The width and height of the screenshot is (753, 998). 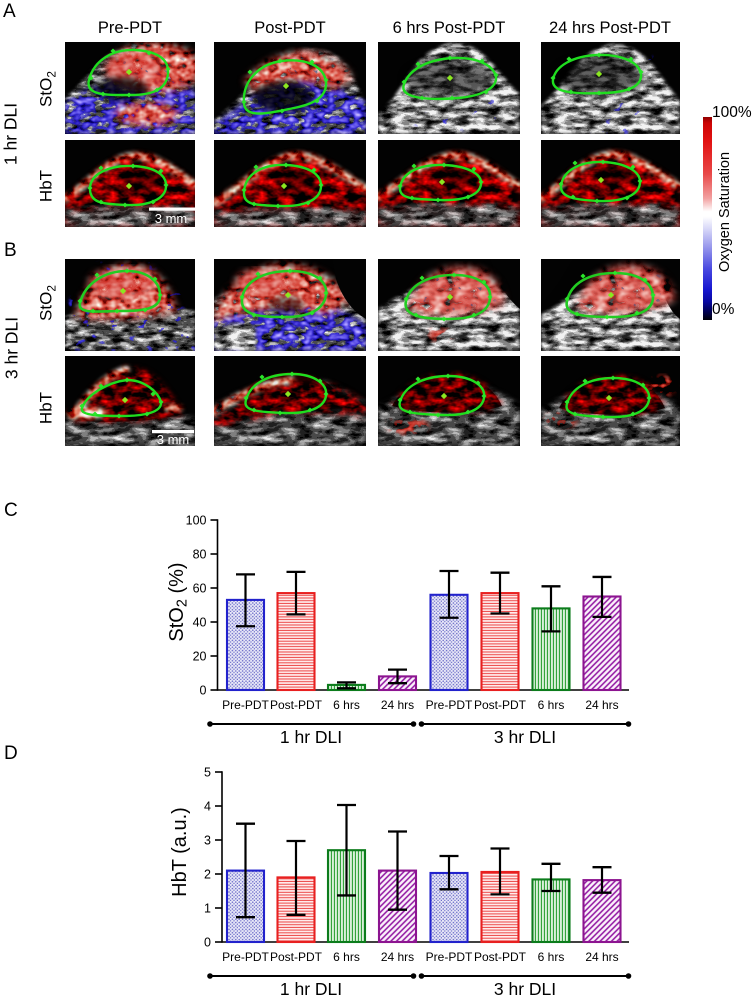 I want to click on svg-text: StO2 (%), so click(x=178, y=601).